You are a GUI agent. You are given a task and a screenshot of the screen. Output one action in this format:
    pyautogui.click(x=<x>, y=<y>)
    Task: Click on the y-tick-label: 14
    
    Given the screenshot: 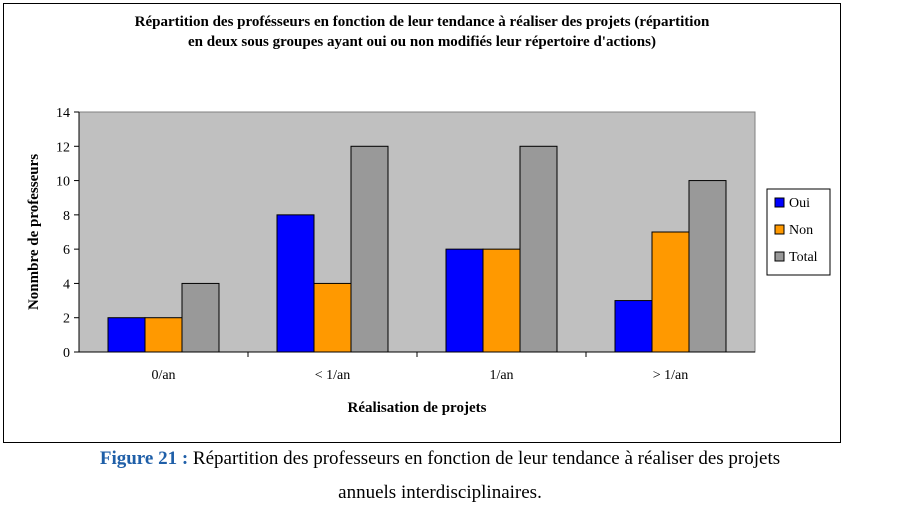 What is the action you would take?
    pyautogui.click(x=63, y=113)
    